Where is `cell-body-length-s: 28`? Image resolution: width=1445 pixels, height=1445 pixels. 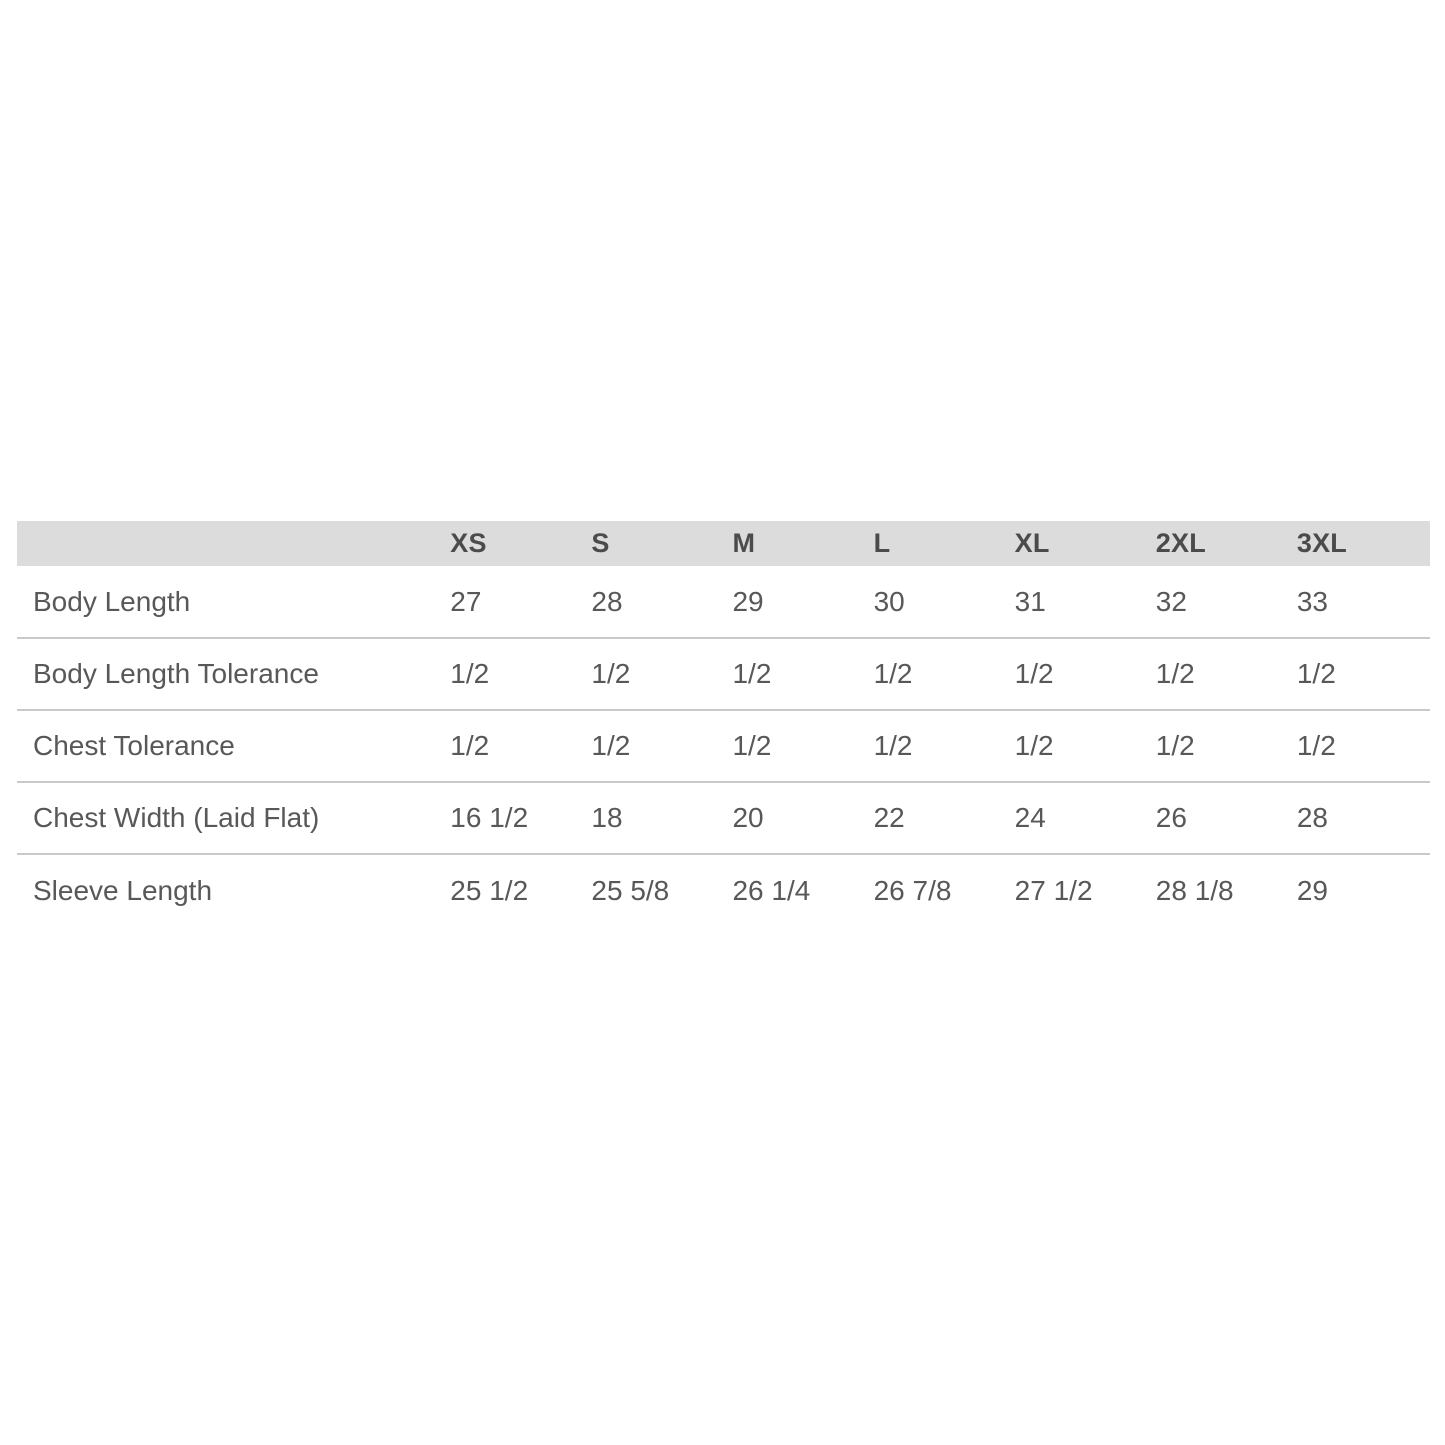 cell-body-length-s: 28 is located at coordinates (607, 601).